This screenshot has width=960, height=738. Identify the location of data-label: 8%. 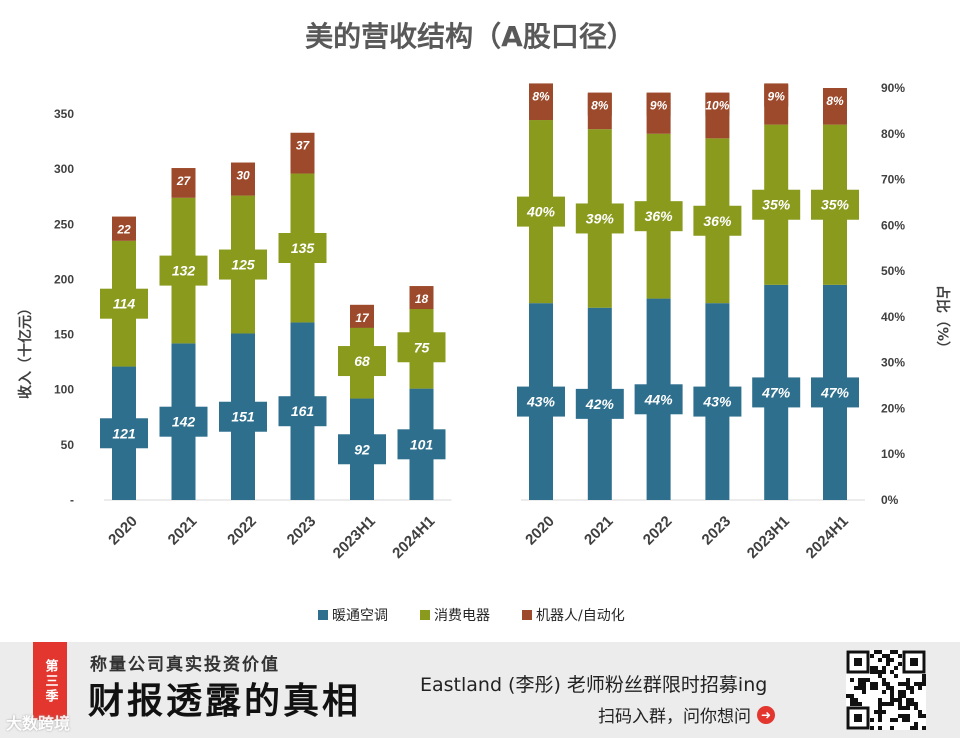
(541, 96).